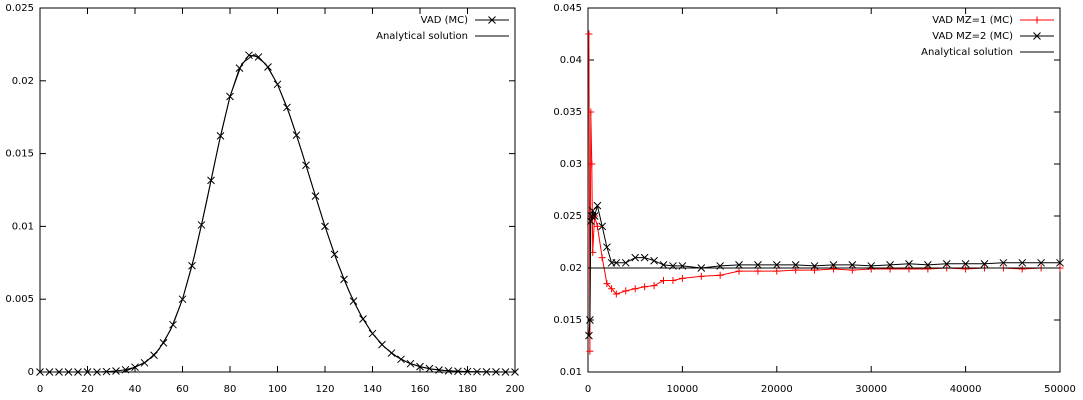 This screenshot has width=1083, height=400. Describe the element at coordinates (571, 164) in the screenshot. I see `y-tick-label: 0.03` at that location.